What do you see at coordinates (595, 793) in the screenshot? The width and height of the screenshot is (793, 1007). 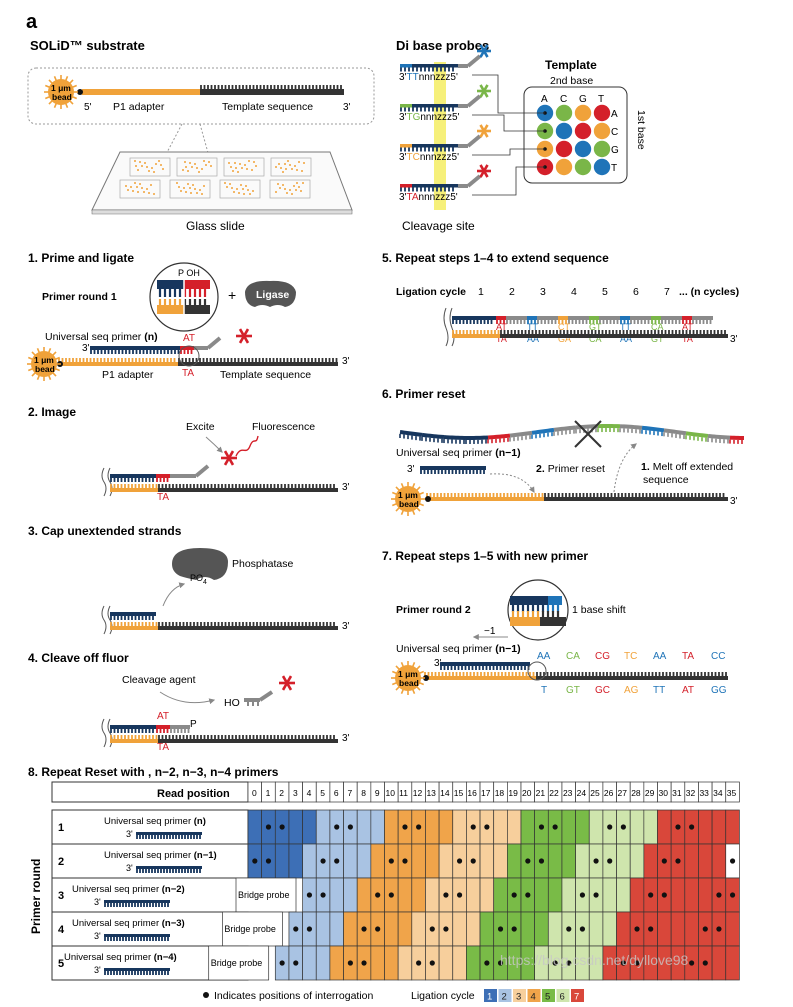 I see `position-number: 25` at bounding box center [595, 793].